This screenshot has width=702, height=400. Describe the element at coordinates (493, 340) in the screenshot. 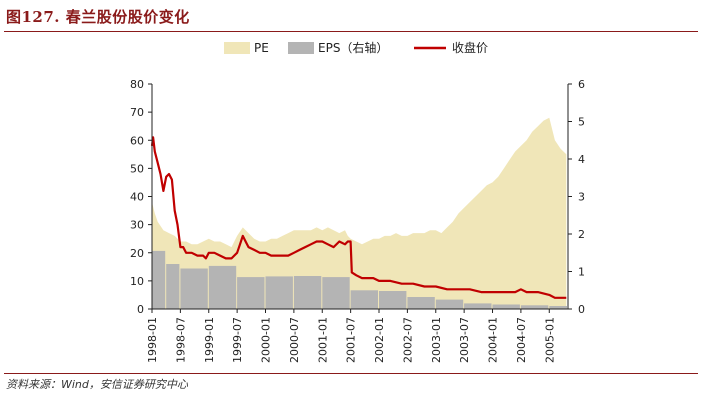

I see `x-tick-label: 2004-01` at that location.